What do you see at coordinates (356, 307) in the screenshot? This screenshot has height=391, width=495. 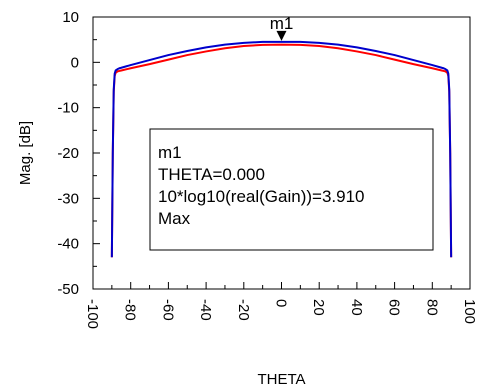 I see `x-tick-label: 40` at bounding box center [356, 307].